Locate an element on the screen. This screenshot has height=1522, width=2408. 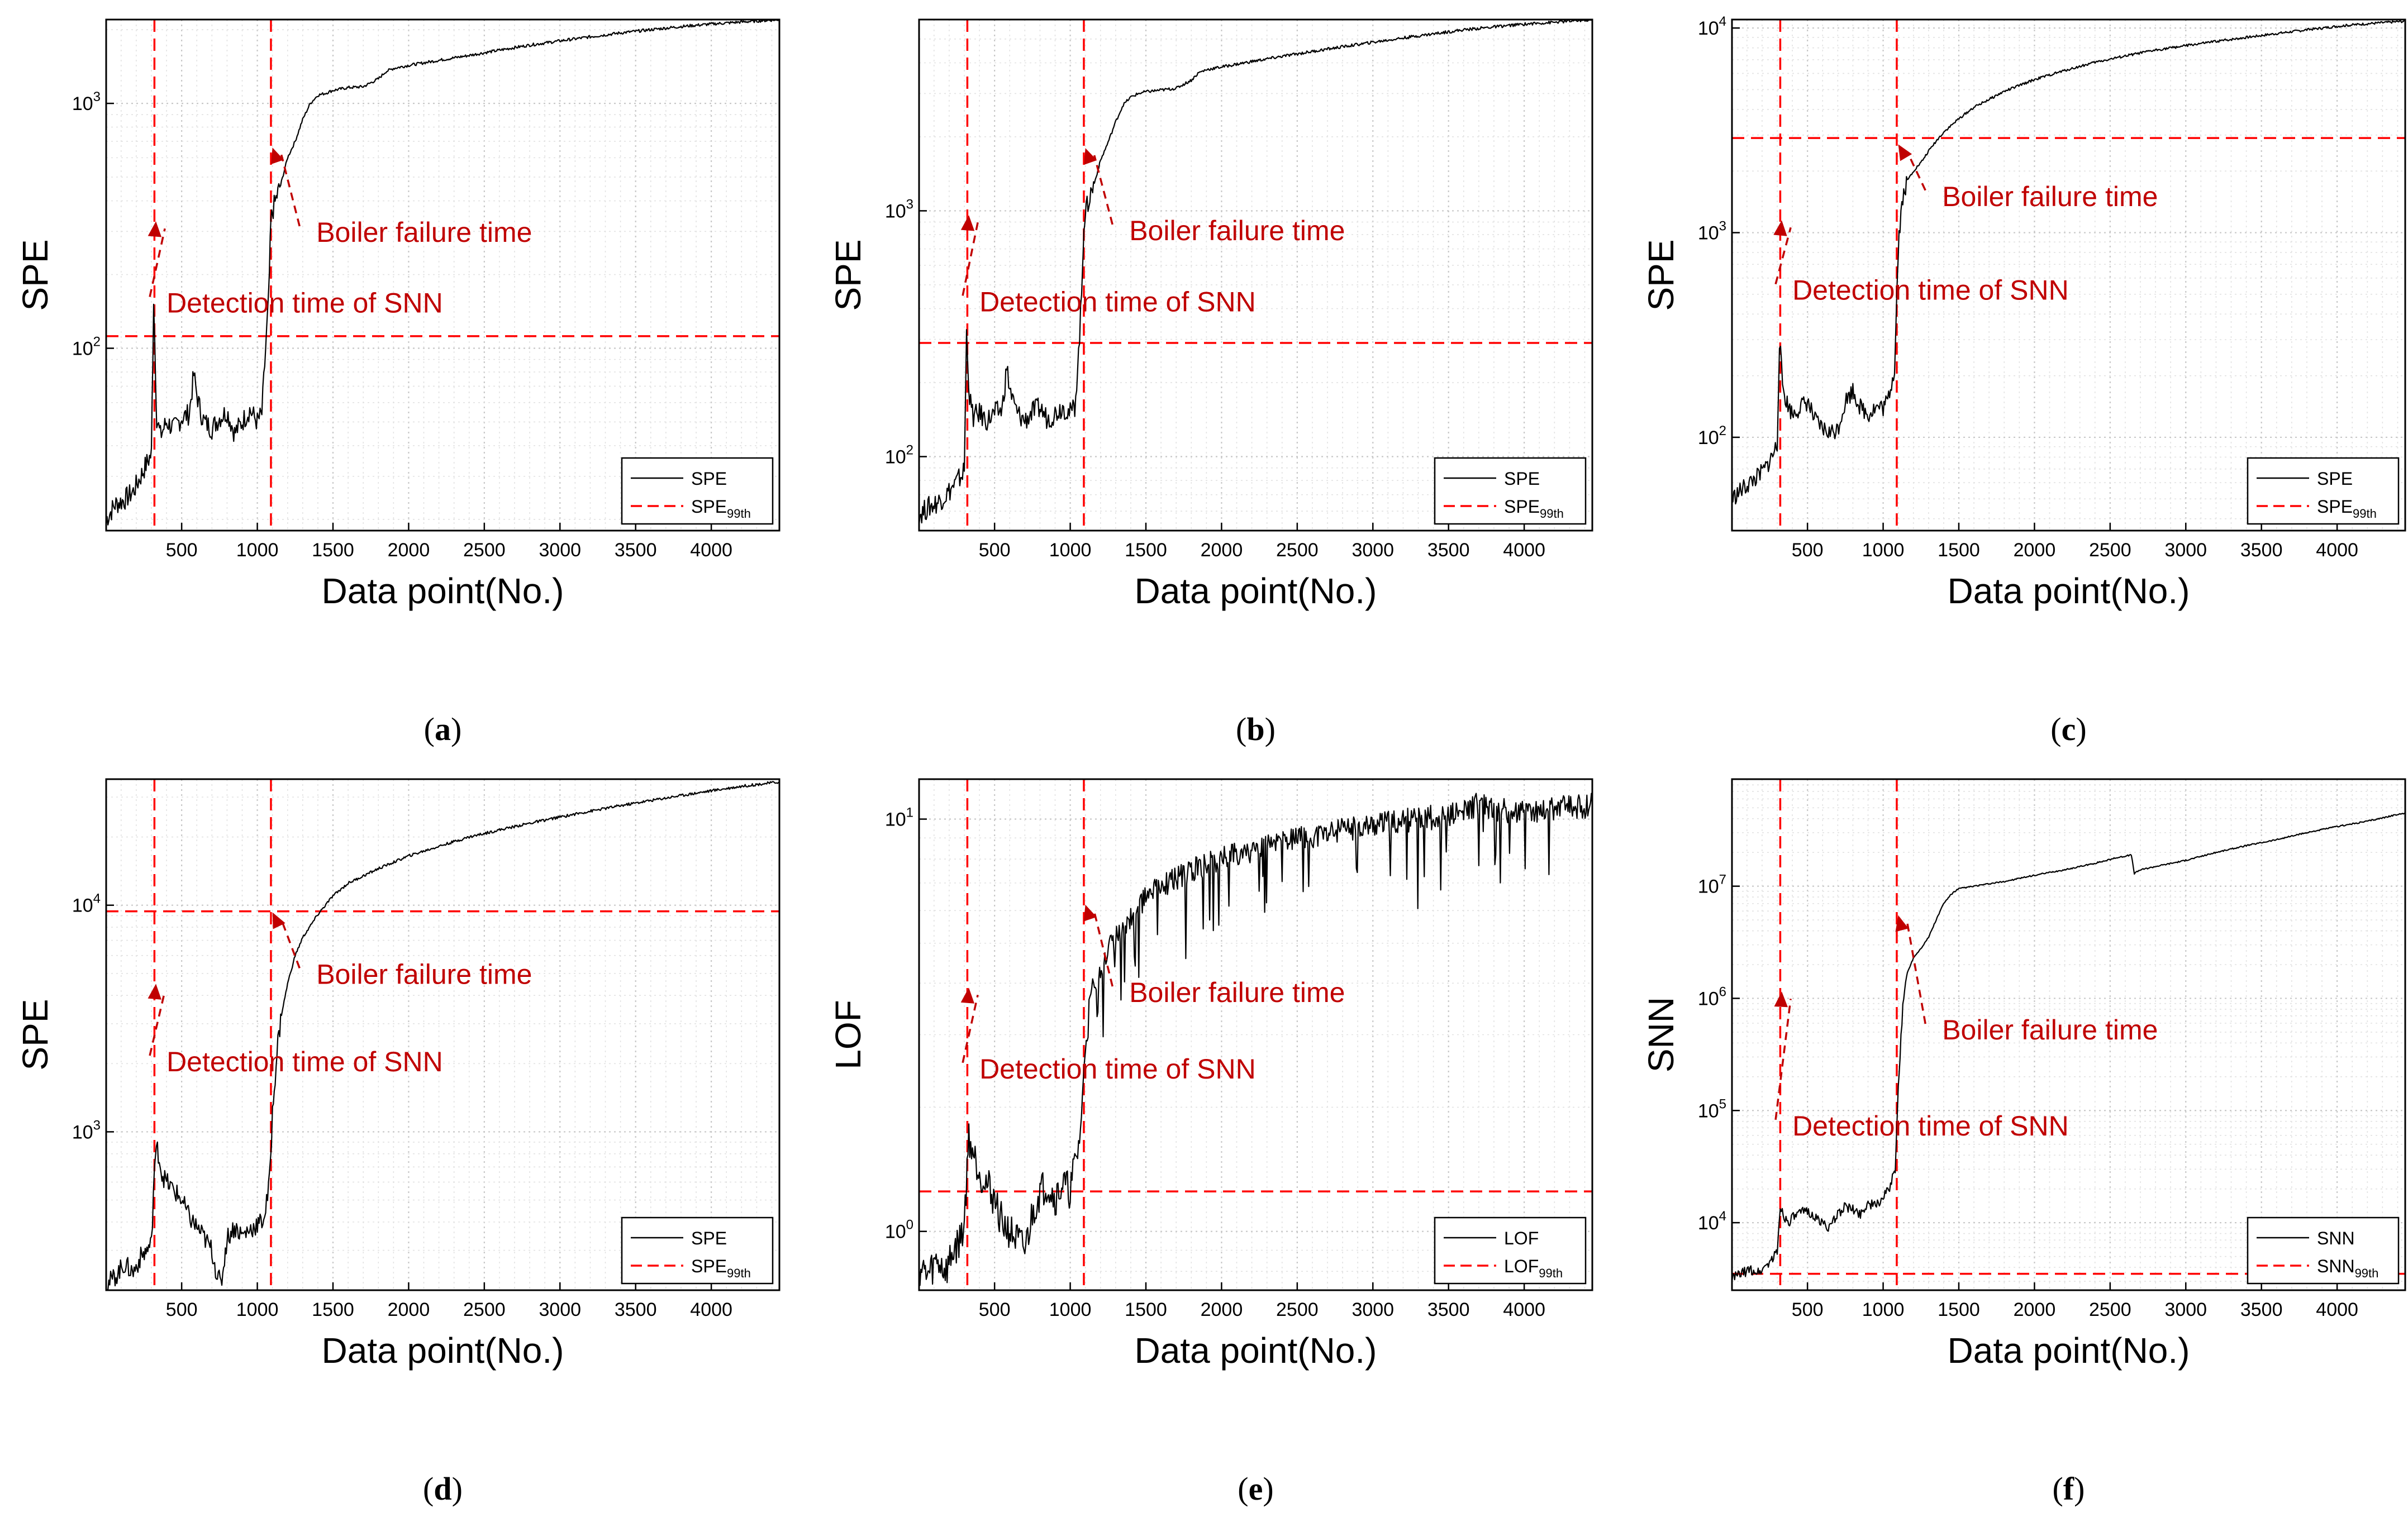
y-tick-label: 10⁵ is located at coordinates (1712, 1109).